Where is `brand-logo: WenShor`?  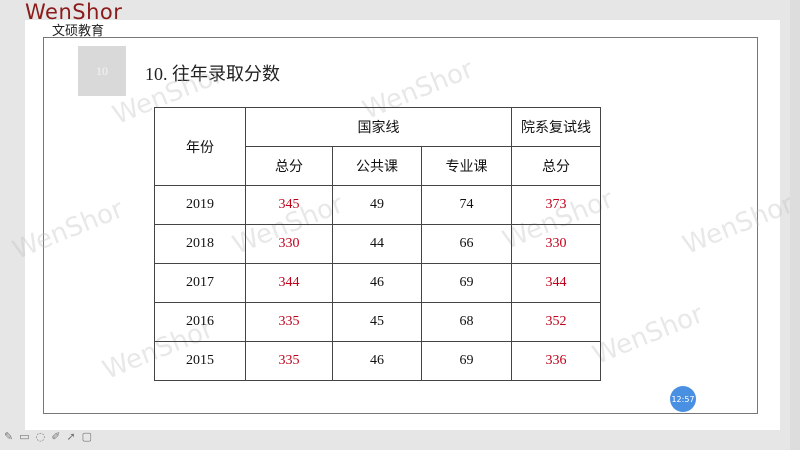 brand-logo: WenShor is located at coordinates (74, 12).